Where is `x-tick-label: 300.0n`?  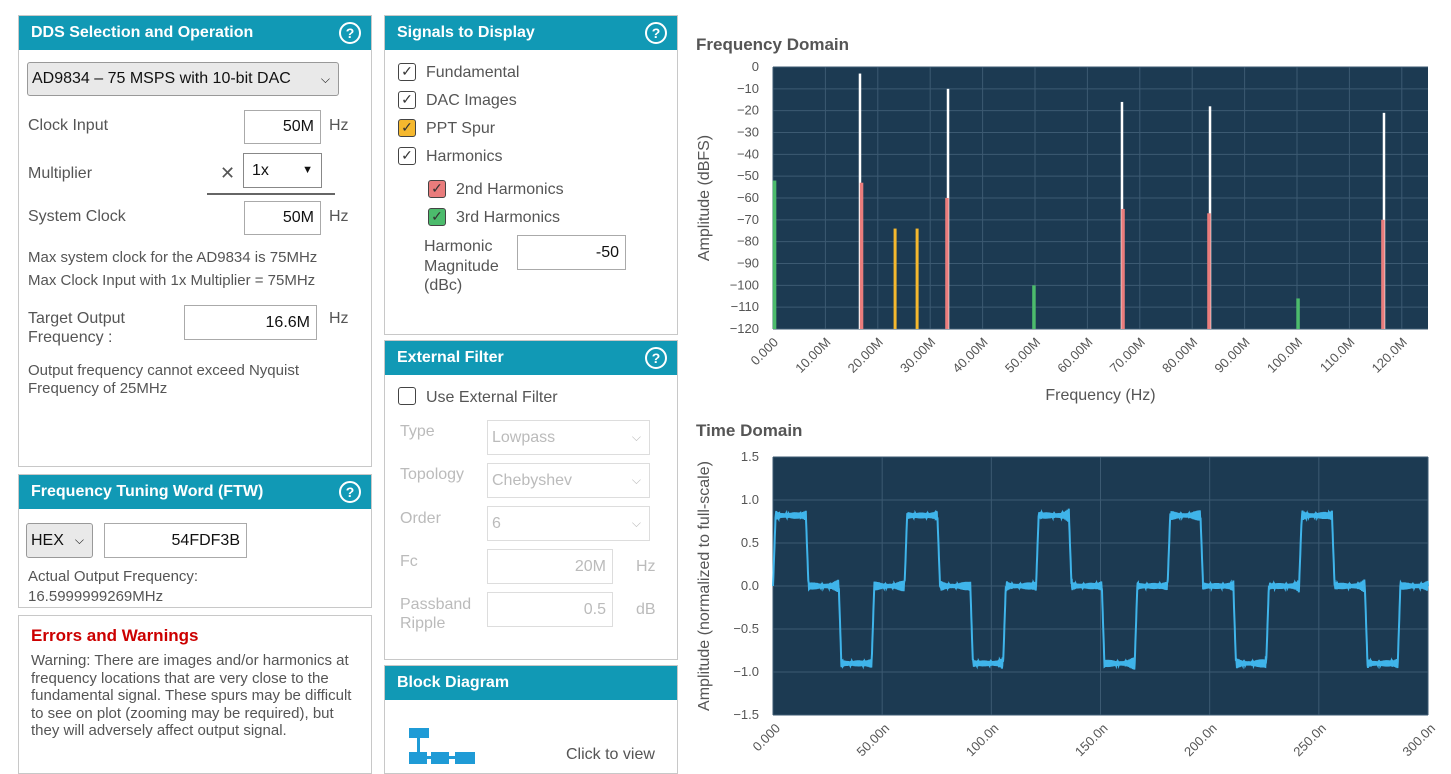 x-tick-label: 300.0n is located at coordinates (1418, 740).